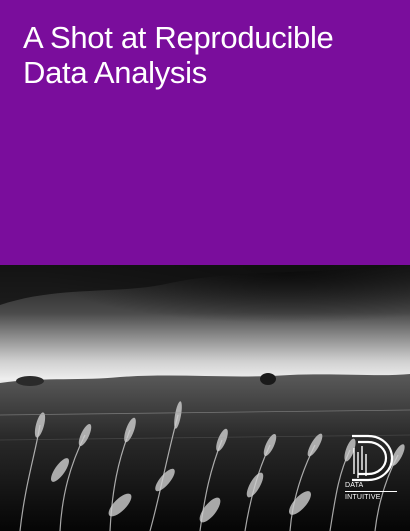 Image resolution: width=410 pixels, height=531 pixels. I want to click on data-intuitive-logo-icon, so click(373, 458).